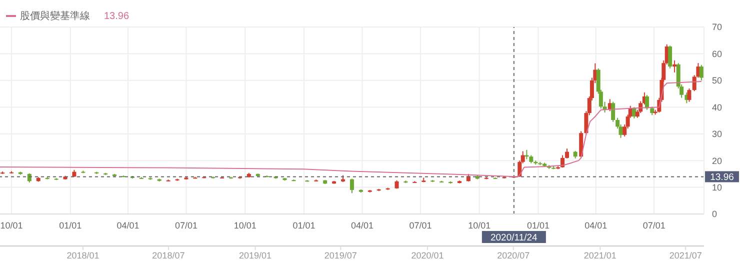  What do you see at coordinates (55, 16) in the screenshot?
I see `legend-label: 股價與變基準線` at bounding box center [55, 16].